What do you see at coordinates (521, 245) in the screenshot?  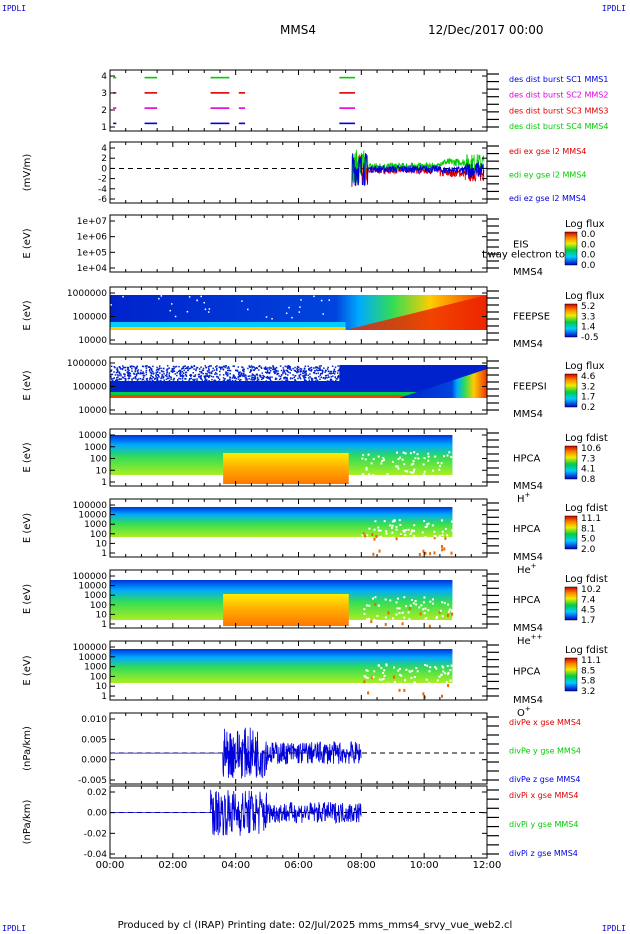 I see `instrument-label: EIS` at bounding box center [521, 245].